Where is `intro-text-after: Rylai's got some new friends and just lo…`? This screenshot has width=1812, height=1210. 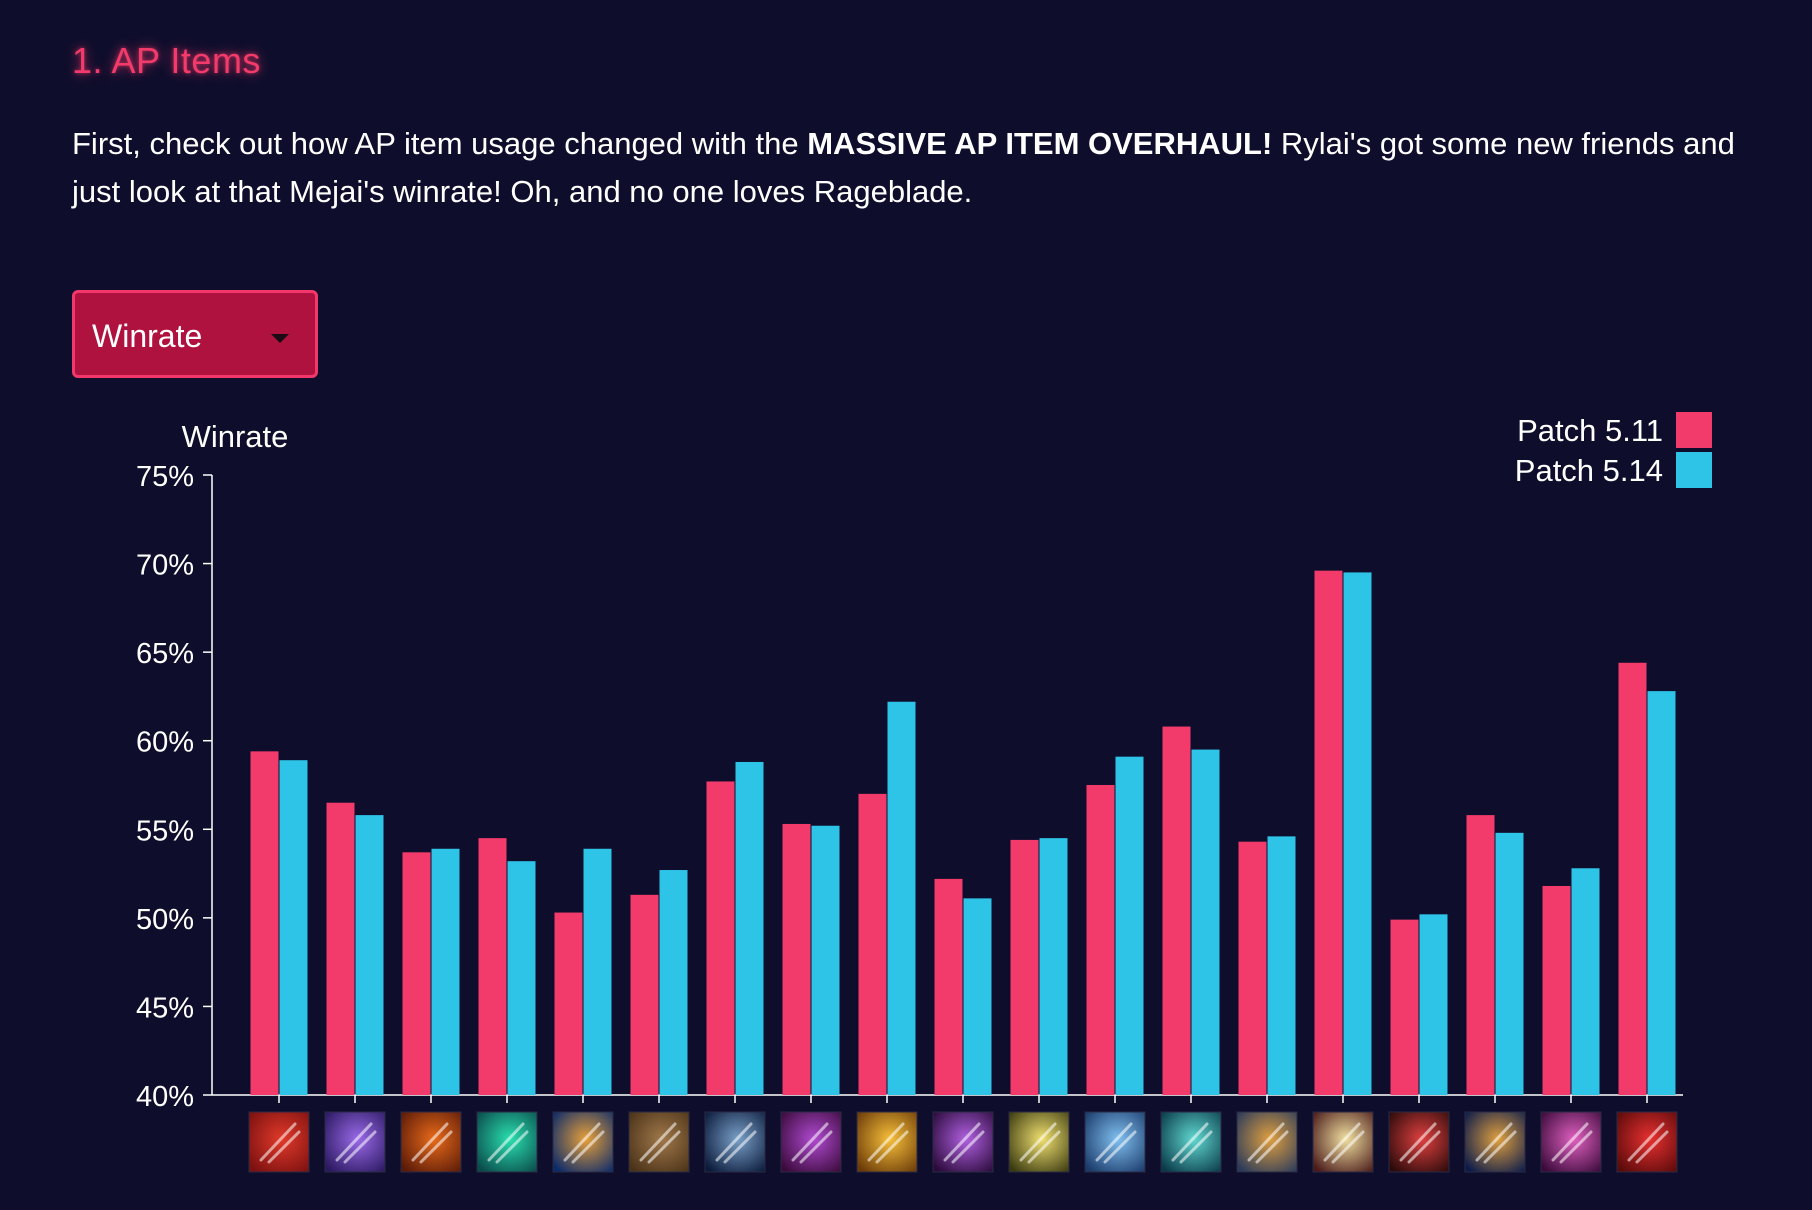 intro-text-after: Rylai's got some new friends and just lo… is located at coordinates (903, 167).